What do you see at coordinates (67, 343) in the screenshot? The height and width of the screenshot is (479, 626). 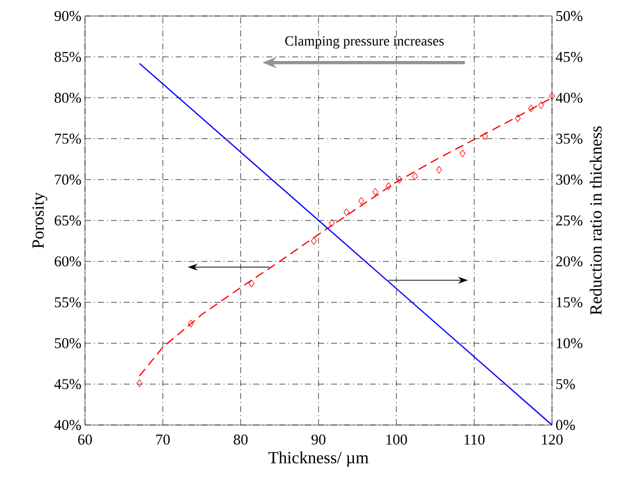 I see `y-tick-label: 50%` at bounding box center [67, 343].